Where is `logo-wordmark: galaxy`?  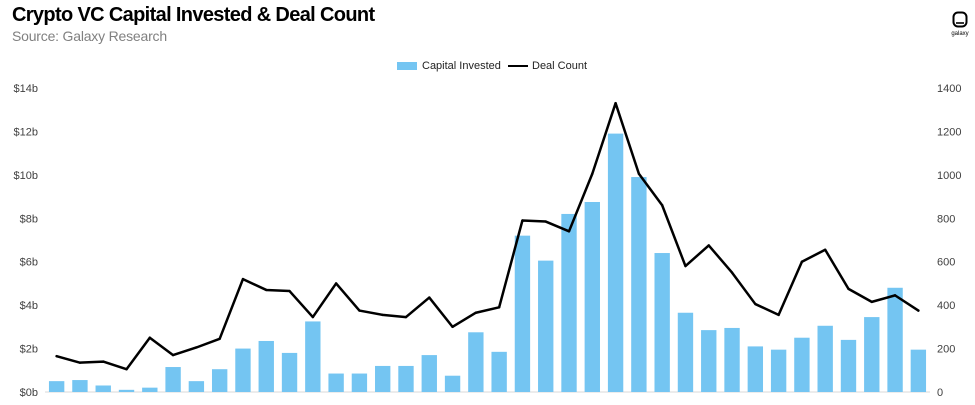
logo-wordmark: galaxy is located at coordinates (960, 34).